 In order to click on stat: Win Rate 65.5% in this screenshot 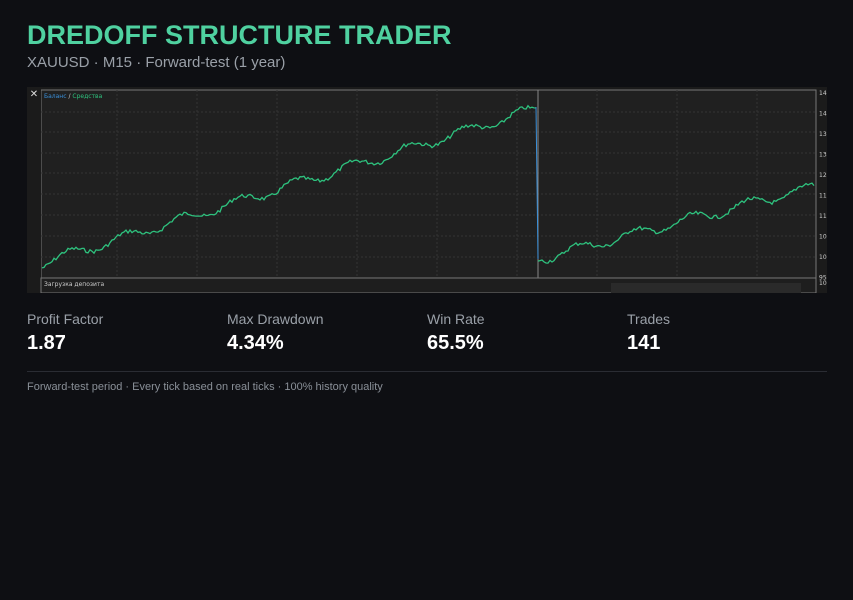, I will do `click(456, 333)`.